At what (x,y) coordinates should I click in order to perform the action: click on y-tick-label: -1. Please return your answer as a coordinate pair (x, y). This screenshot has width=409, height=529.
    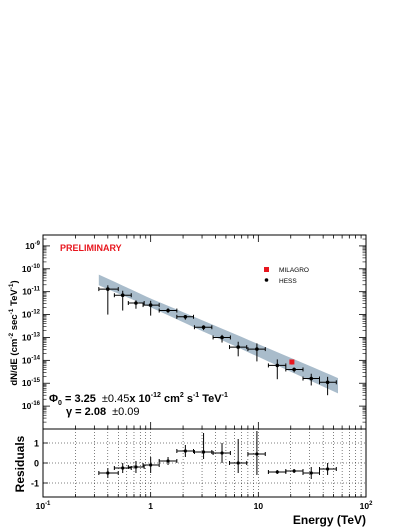
    Looking at the image, I should click on (35, 484).